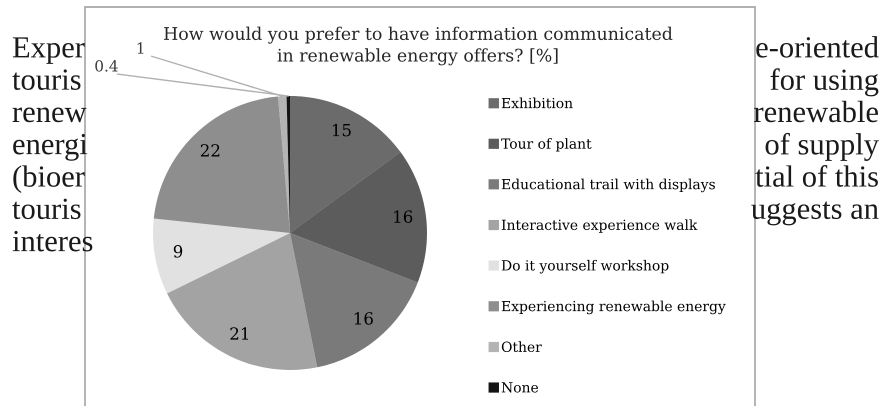 This screenshot has height=406, width=881. Describe the element at coordinates (608, 185) in the screenshot. I see `legend-label: Educational trail with displays` at that location.